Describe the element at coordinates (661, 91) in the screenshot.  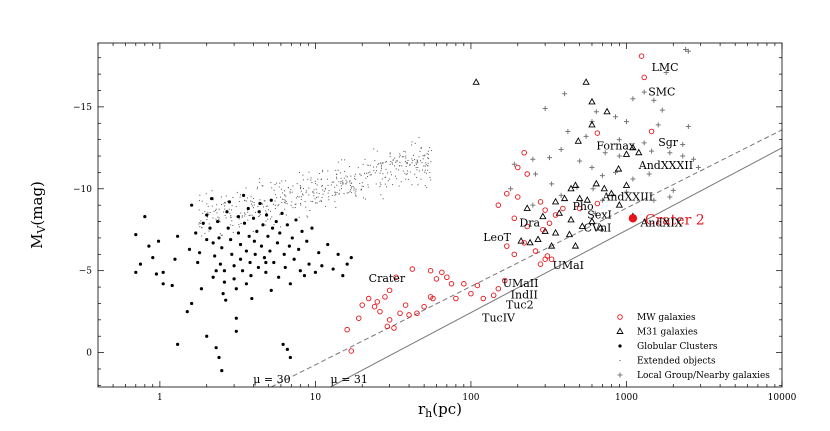
I see `object-label: SMC` at that location.